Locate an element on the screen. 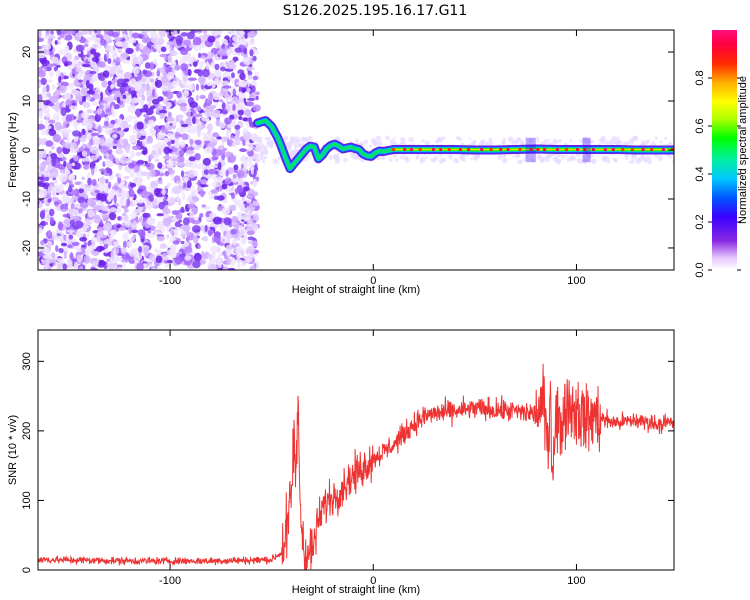 The height and width of the screenshot is (600, 750). y-axis-label-top: Frequency (Hz) is located at coordinates (13, 150).